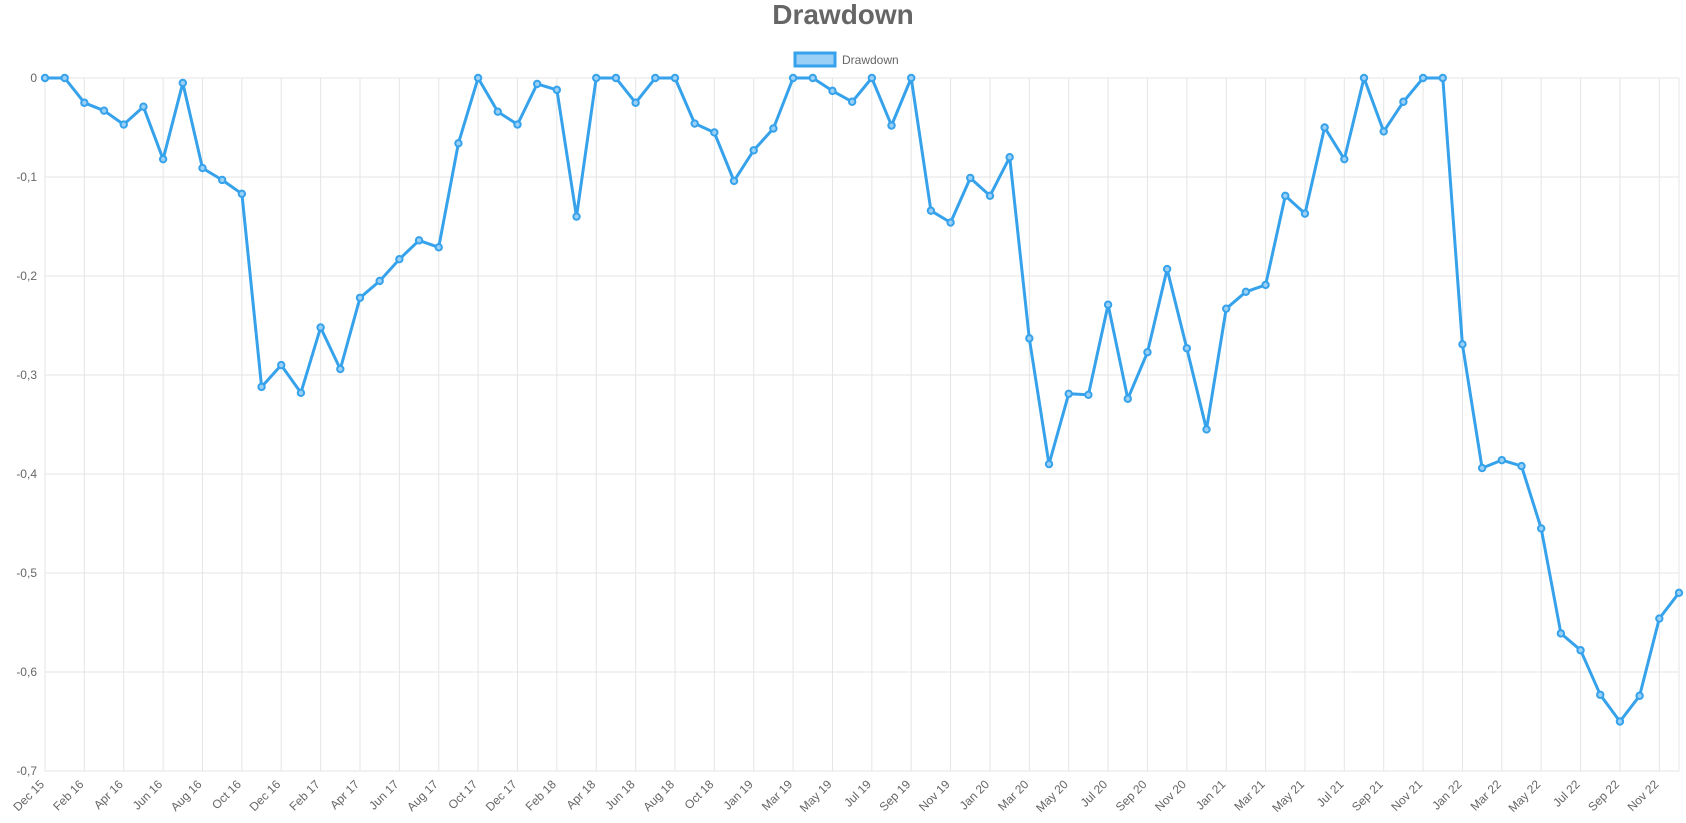  Describe the element at coordinates (1094, 793) in the screenshot. I see `x-tick-label: Jul 20` at that location.